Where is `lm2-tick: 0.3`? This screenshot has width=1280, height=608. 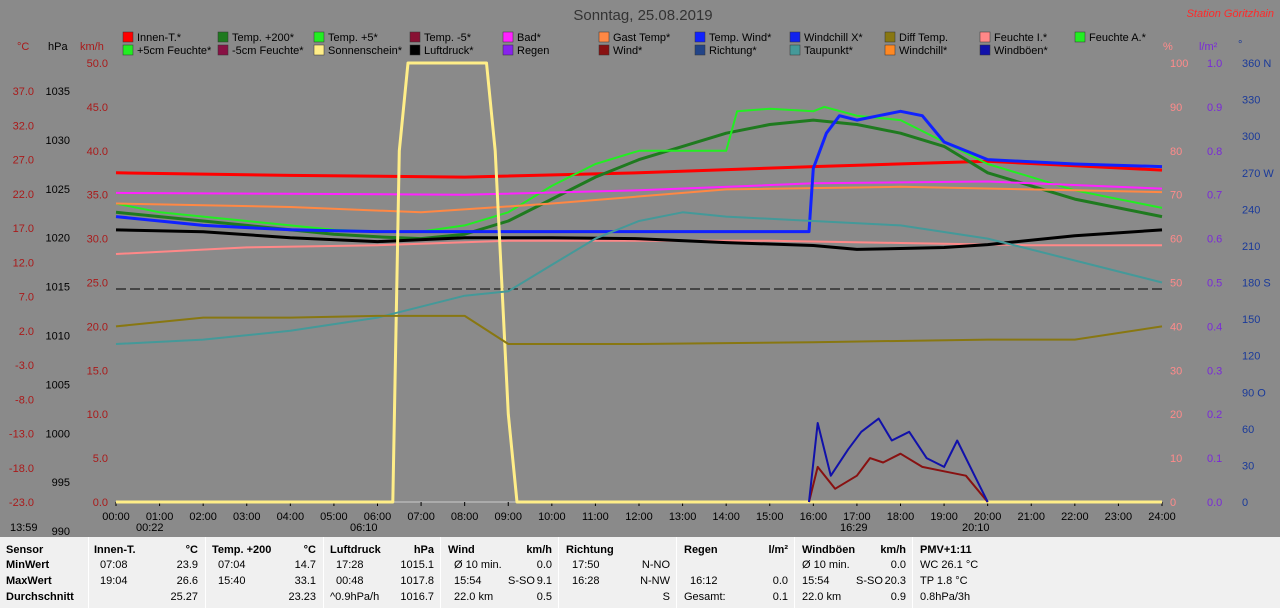
lm2-tick: 0.3 is located at coordinates (1214, 371).